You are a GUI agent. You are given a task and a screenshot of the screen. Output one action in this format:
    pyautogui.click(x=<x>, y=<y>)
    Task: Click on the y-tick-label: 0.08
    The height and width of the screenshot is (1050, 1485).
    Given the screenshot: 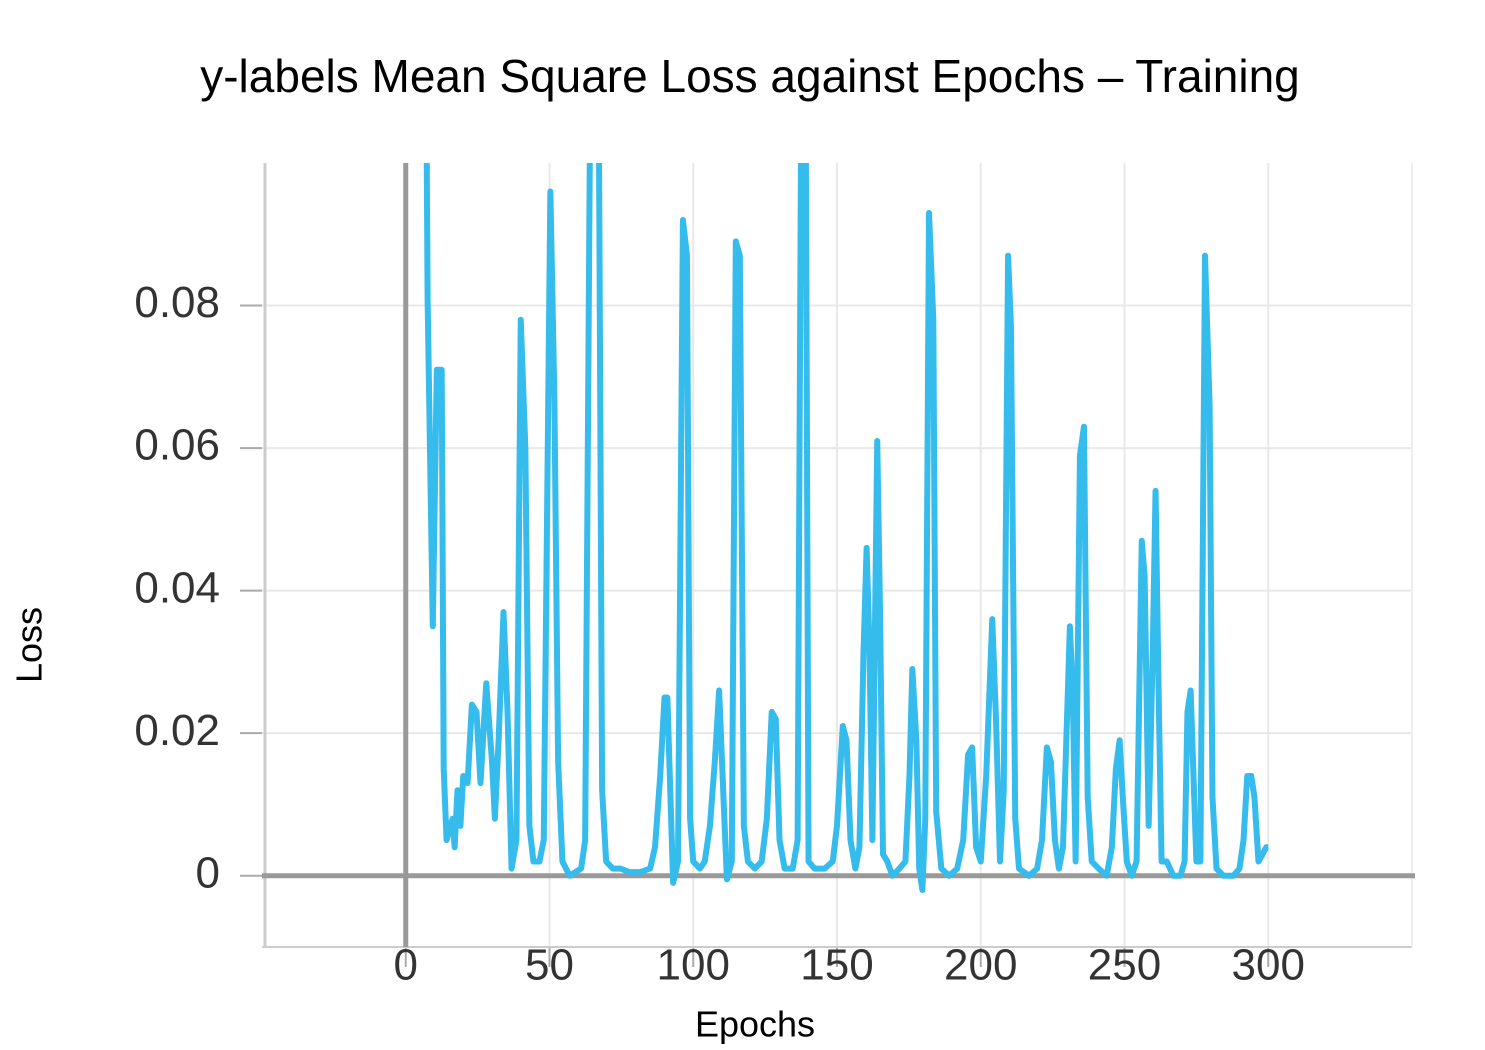 What is the action you would take?
    pyautogui.click(x=177, y=302)
    